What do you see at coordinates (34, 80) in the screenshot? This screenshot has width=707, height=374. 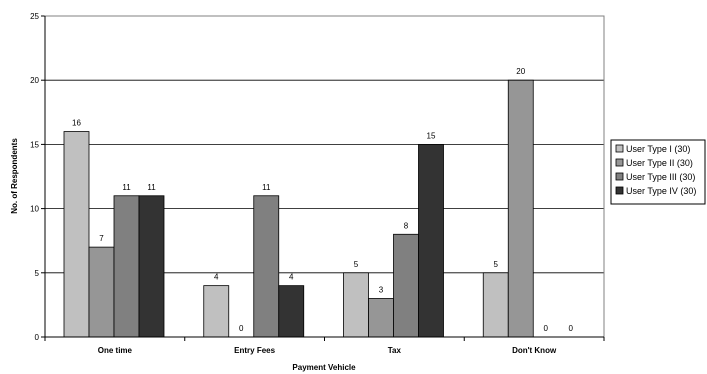 I see `y-tick-label: 20` at bounding box center [34, 80].